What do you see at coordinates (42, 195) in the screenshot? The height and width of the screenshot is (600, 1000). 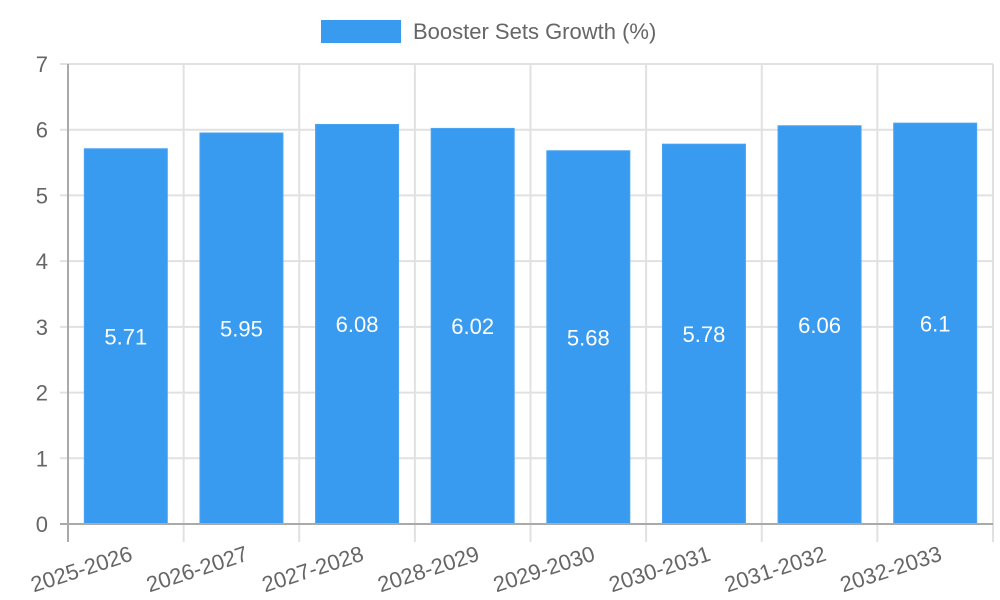 I see `y-tick-label: 5` at bounding box center [42, 195].